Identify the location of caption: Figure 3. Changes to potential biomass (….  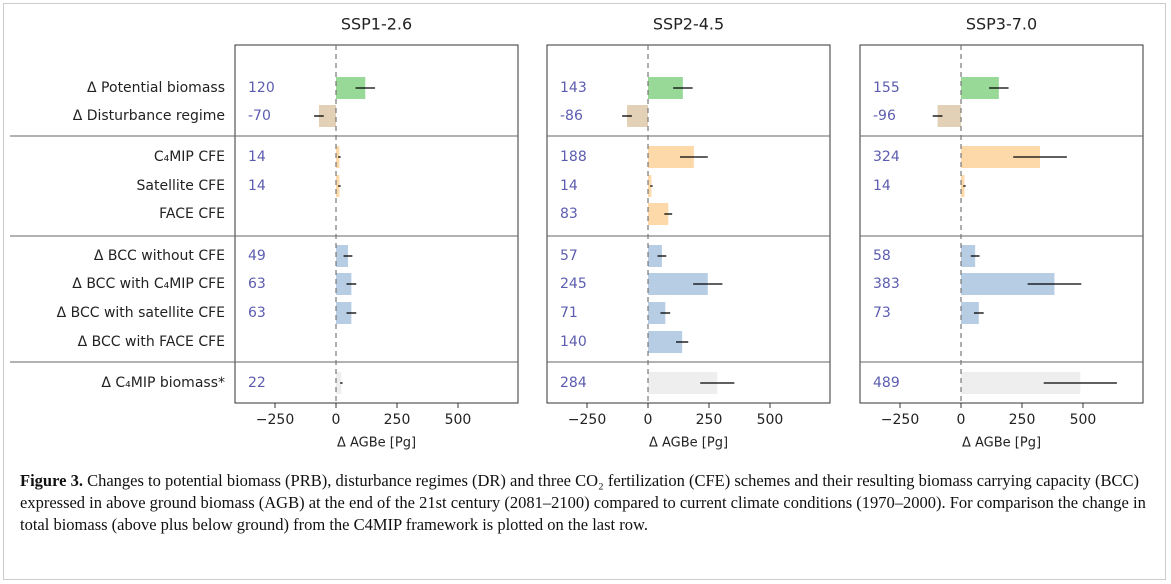
(585, 503).